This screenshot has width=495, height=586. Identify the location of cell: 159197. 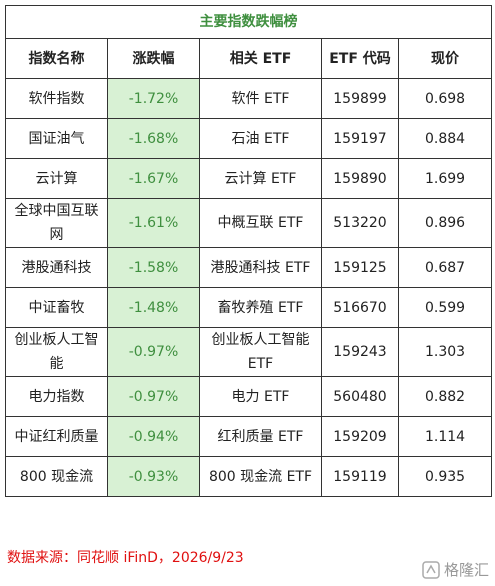
(360, 138).